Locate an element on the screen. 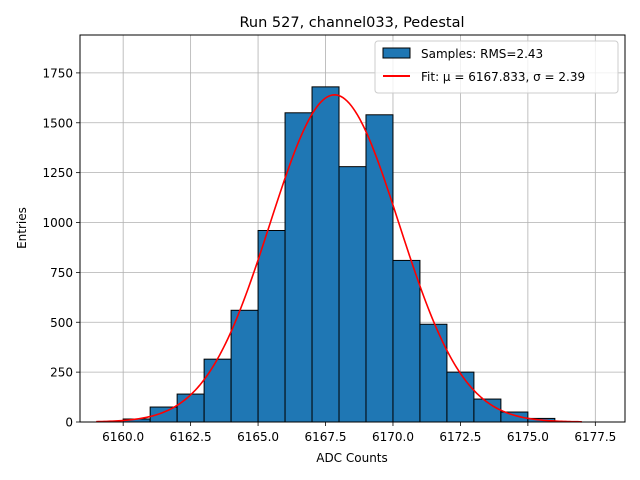 The width and height of the screenshot is (640, 480). x-axis-title: ADC Counts is located at coordinates (352, 458).